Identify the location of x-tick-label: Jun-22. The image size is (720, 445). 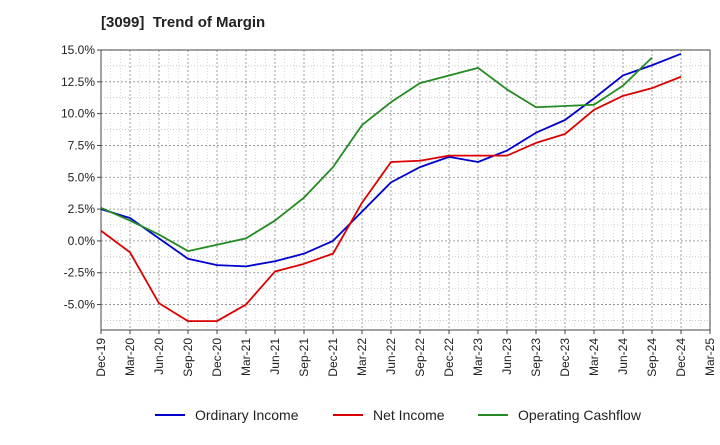
(391, 356).